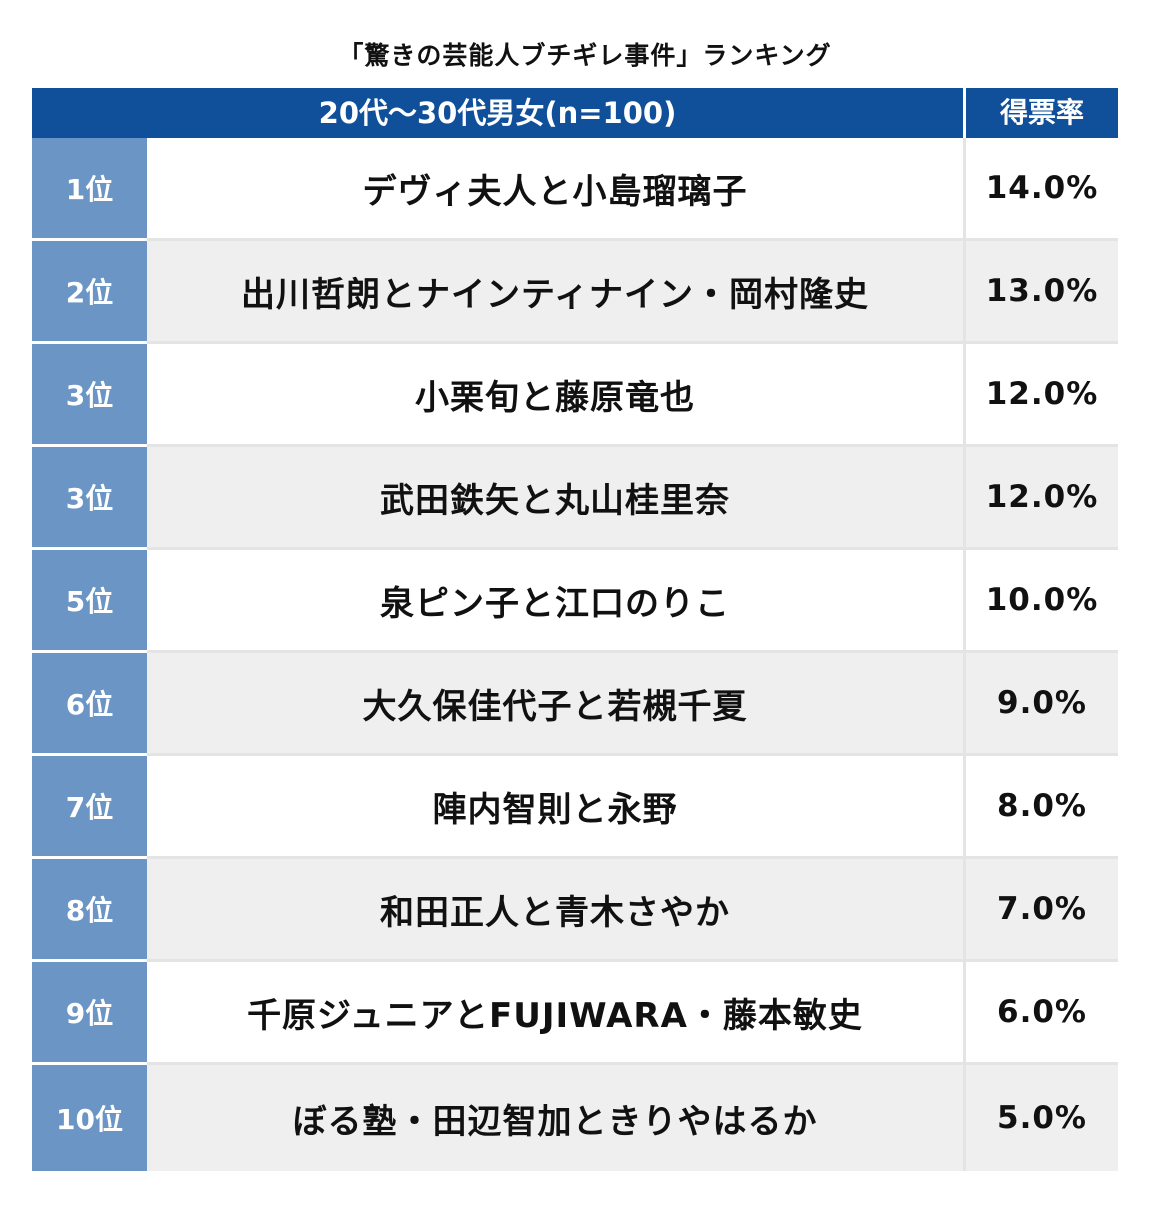 This screenshot has height=1214, width=1170. I want to click on header-divider, so click(964, 113).